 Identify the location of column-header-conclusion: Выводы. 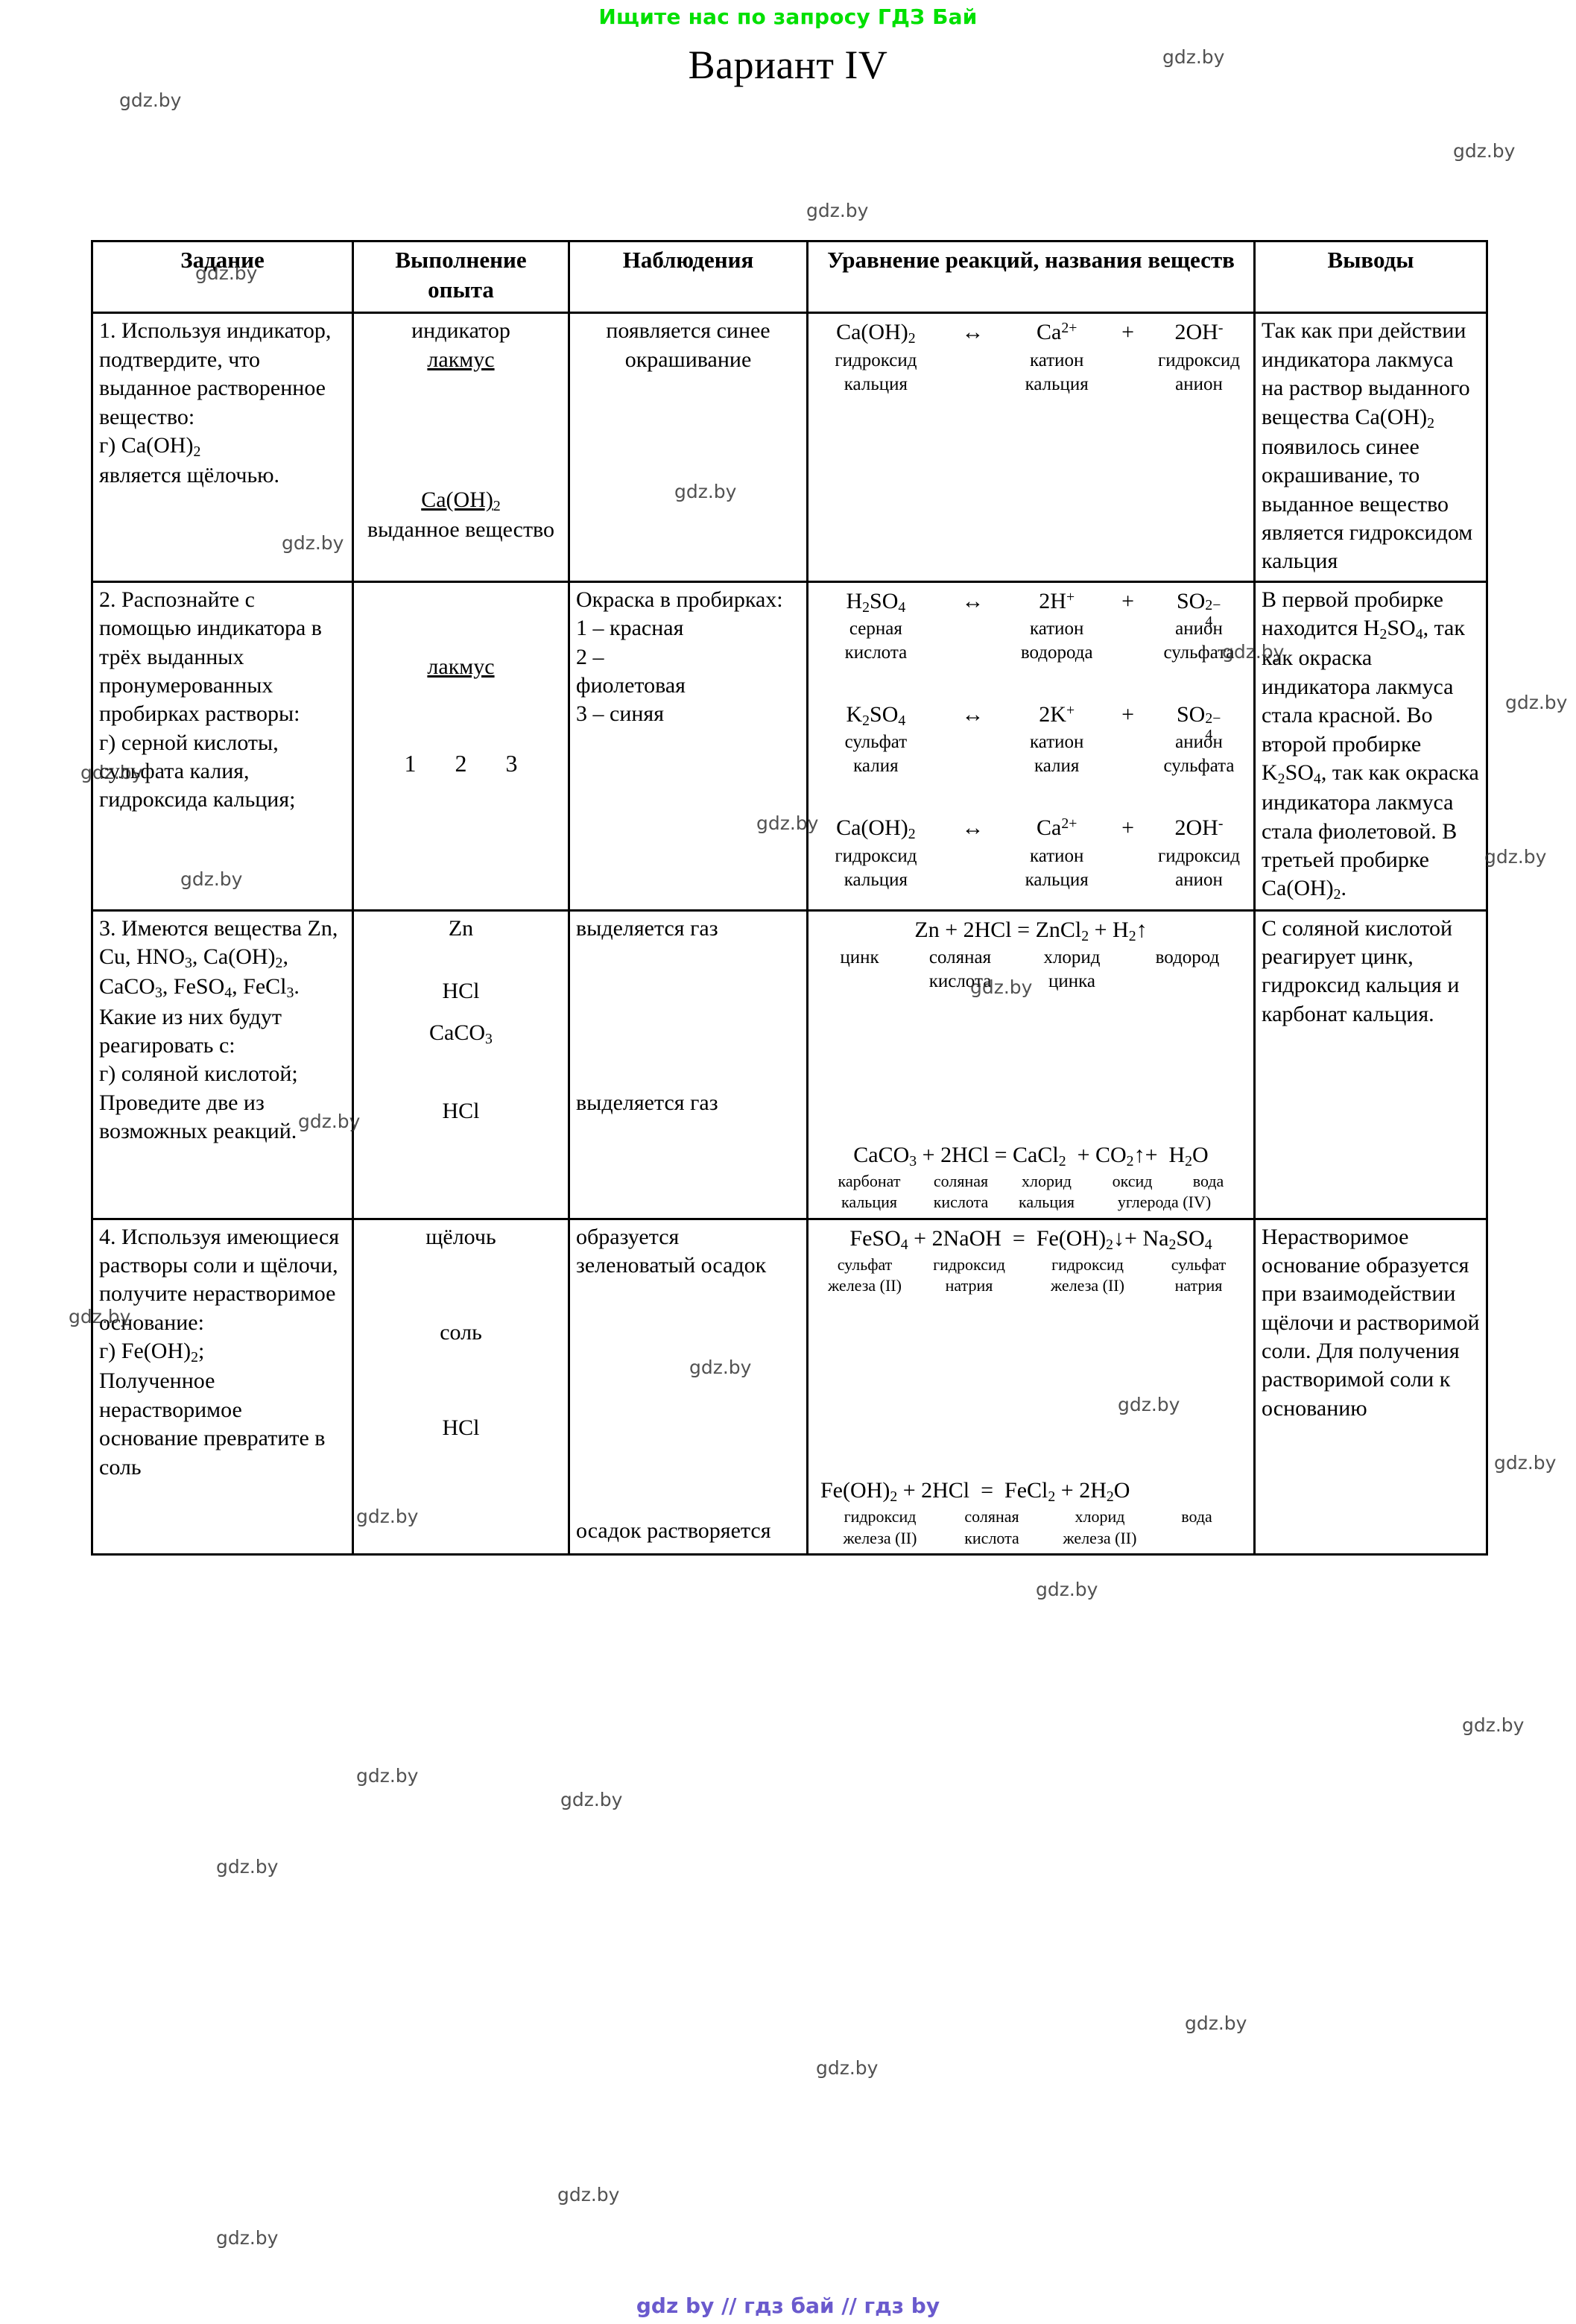
(1370, 277).